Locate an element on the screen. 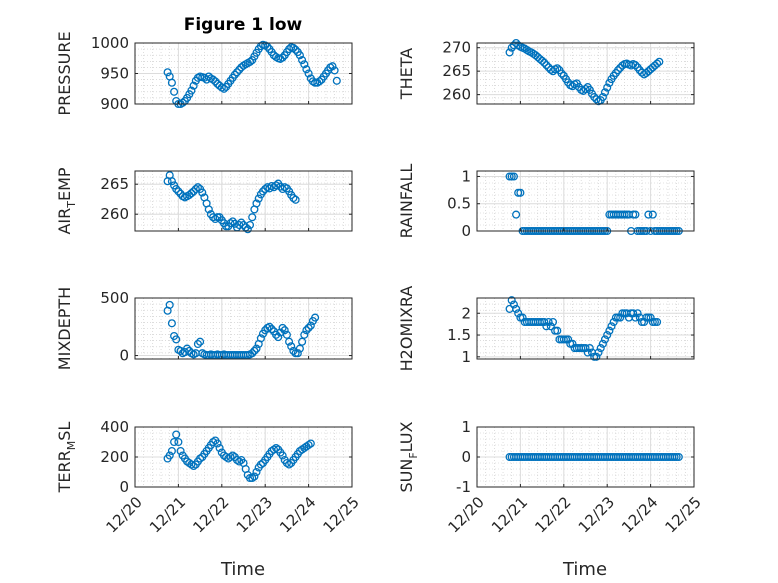  y-axis-label: AIRTEMP is located at coordinates (66, 200).